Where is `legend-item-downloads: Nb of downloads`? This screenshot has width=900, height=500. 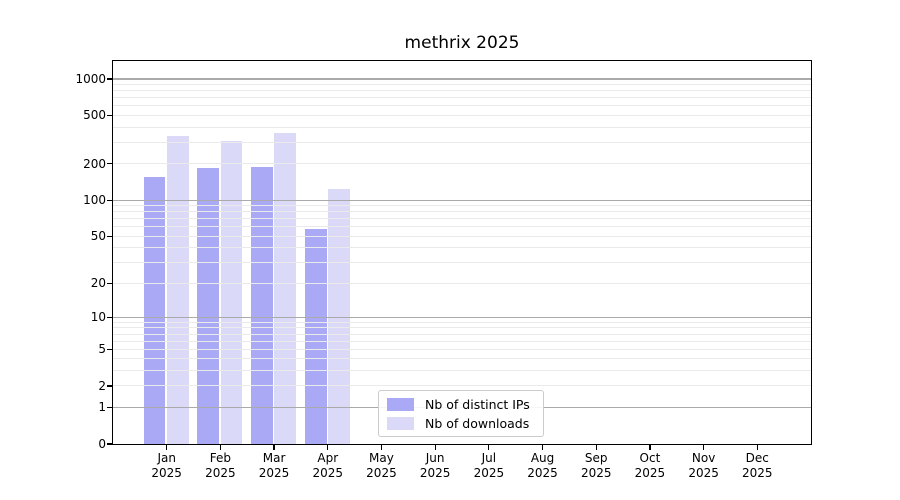
legend-item-downloads: Nb of downloads is located at coordinates (462, 423).